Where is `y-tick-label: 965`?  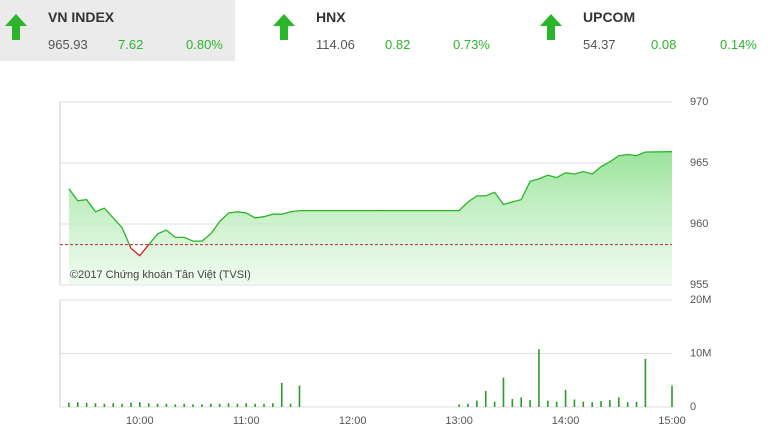
y-tick-label: 965 is located at coordinates (699, 163).